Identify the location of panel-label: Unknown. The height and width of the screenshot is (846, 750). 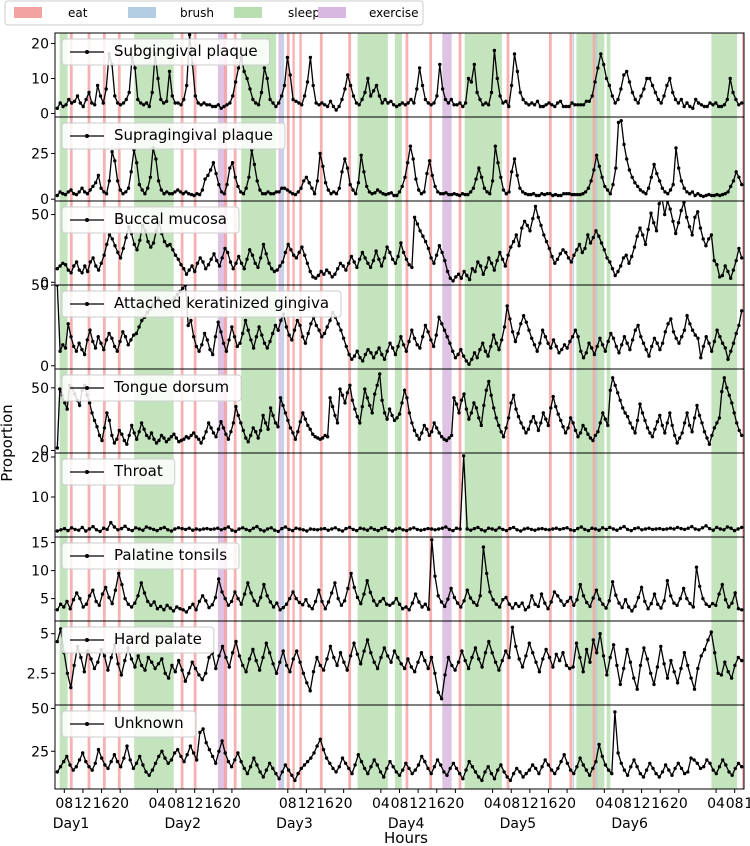
(149, 723).